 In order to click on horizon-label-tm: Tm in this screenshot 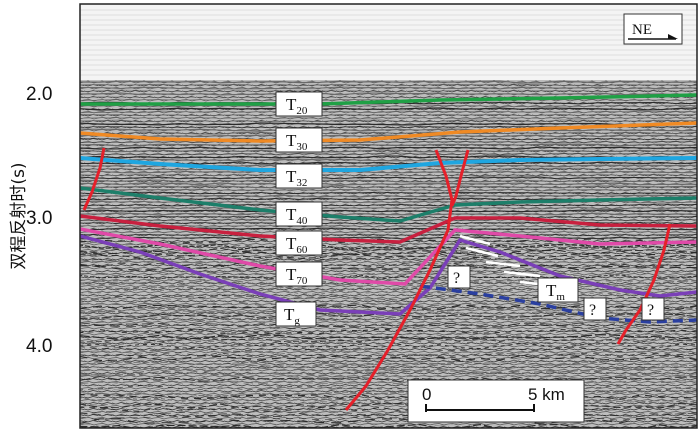, I will do `click(558, 290)`.